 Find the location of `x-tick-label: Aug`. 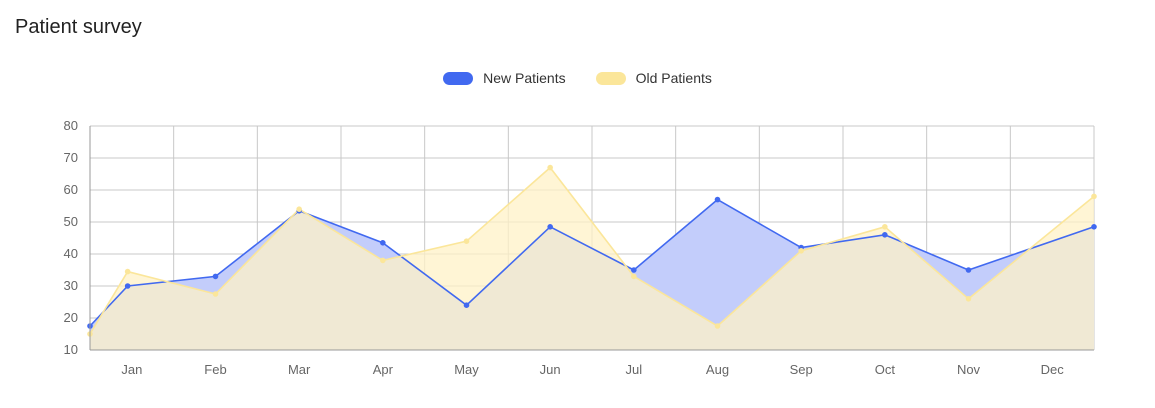

x-tick-label: Aug is located at coordinates (717, 369).